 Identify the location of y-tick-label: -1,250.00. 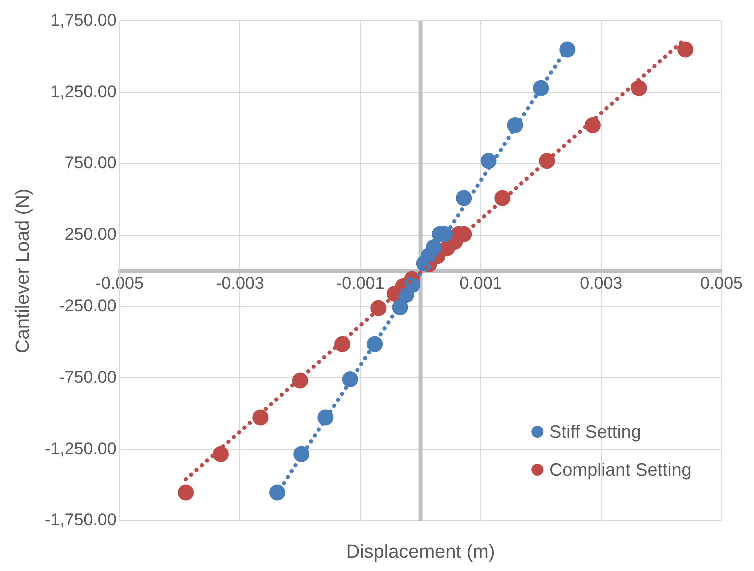
(80, 448).